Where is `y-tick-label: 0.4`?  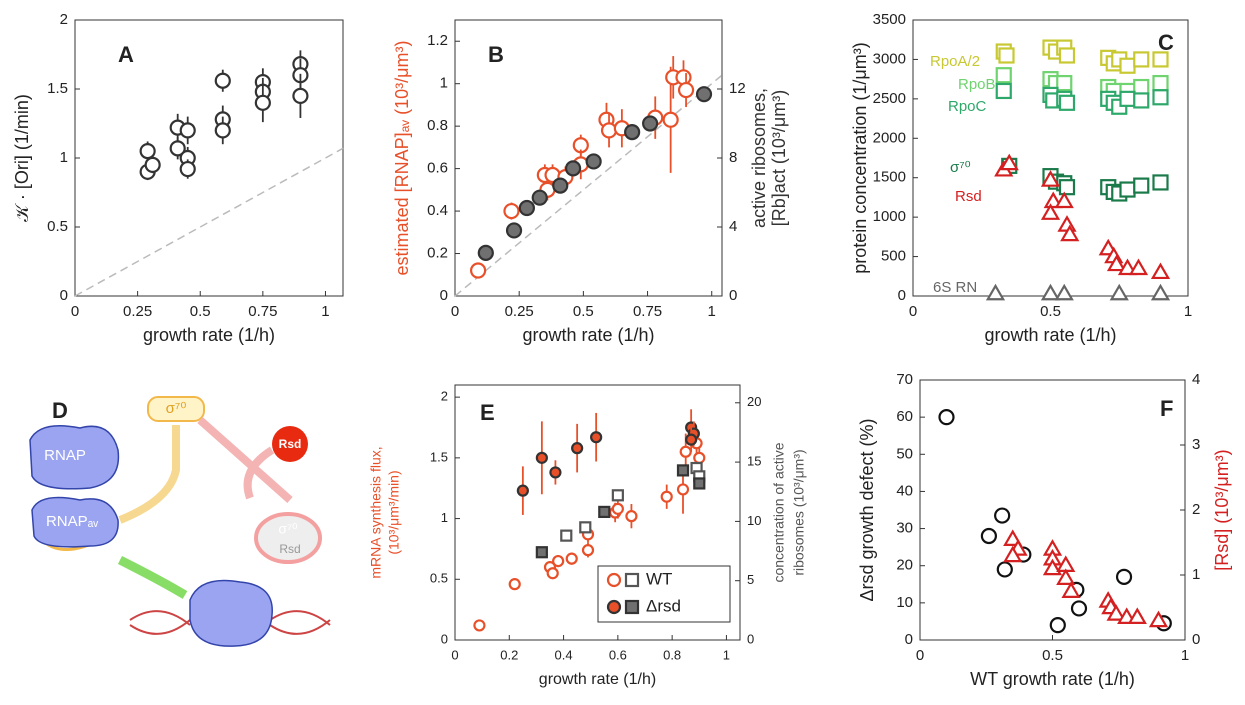 y-tick-label: 0.4 is located at coordinates (437, 210).